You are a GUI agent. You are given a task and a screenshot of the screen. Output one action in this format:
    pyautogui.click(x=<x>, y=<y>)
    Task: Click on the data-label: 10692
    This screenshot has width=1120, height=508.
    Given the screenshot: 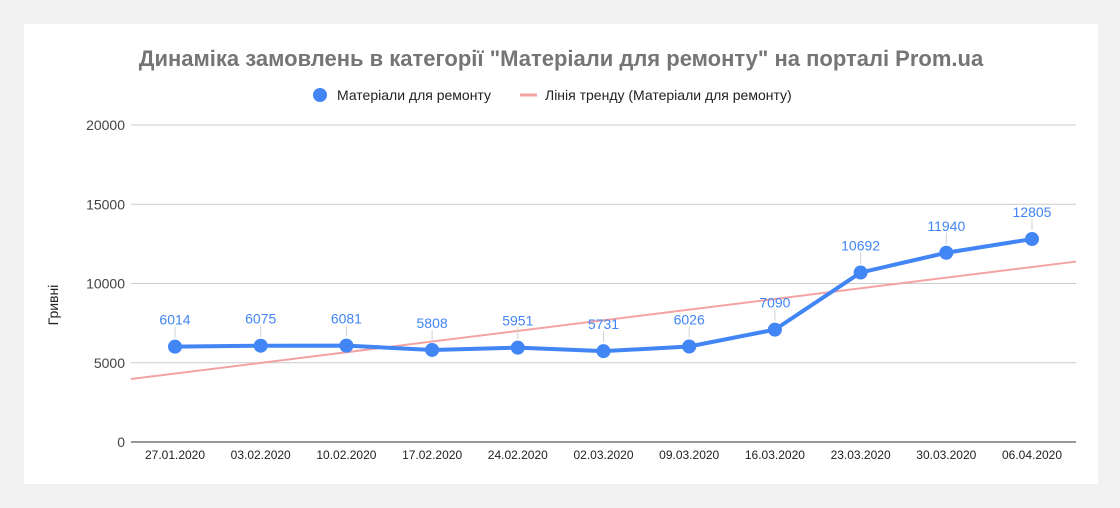 What is the action you would take?
    pyautogui.click(x=860, y=246)
    